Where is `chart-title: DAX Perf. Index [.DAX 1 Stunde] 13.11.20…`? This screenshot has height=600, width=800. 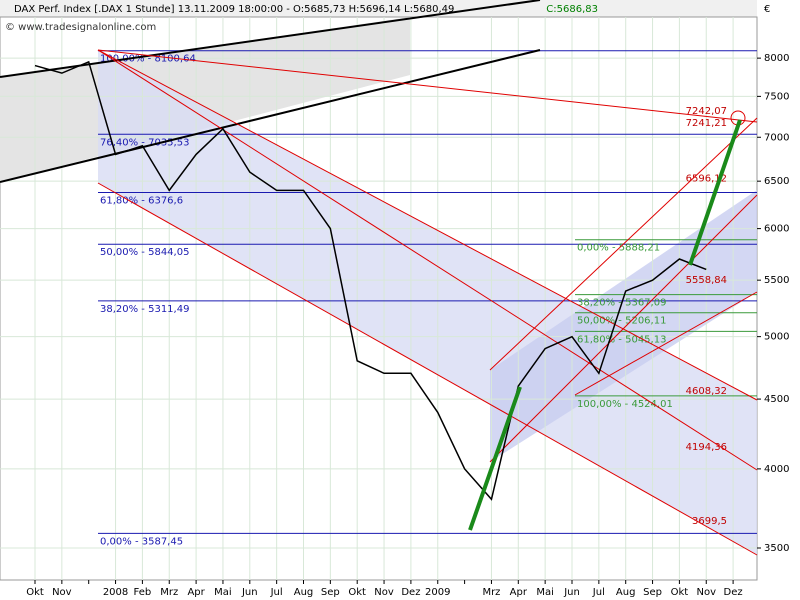
chart-title: DAX Perf. Index [.DAX 1 Stunde] 13.11.20… is located at coordinates (234, 9).